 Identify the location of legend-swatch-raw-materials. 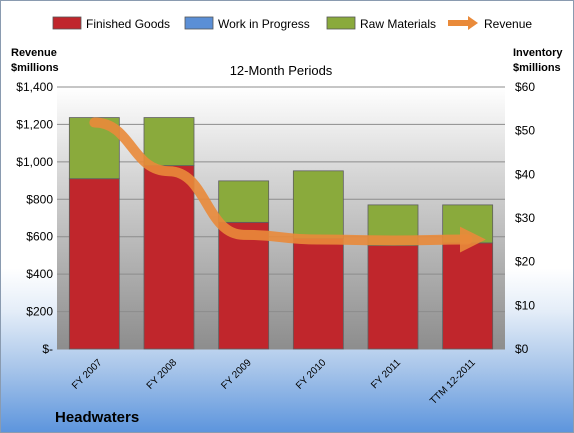
(341, 23).